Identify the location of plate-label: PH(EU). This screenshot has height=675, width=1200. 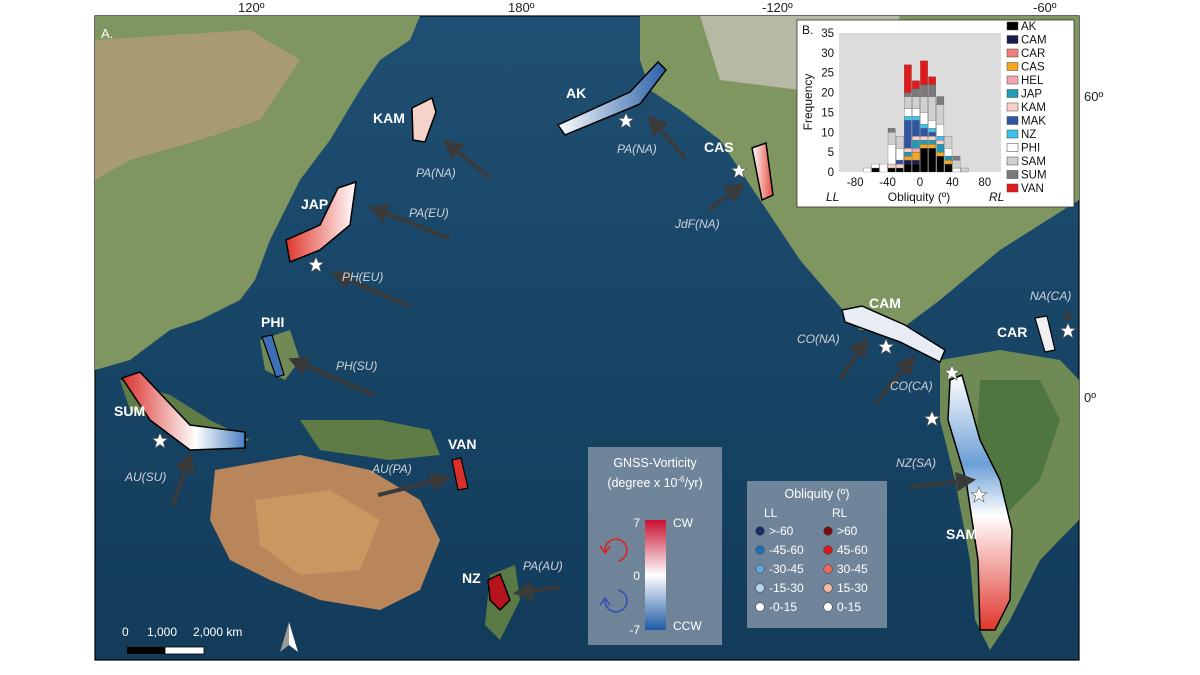
(362, 277).